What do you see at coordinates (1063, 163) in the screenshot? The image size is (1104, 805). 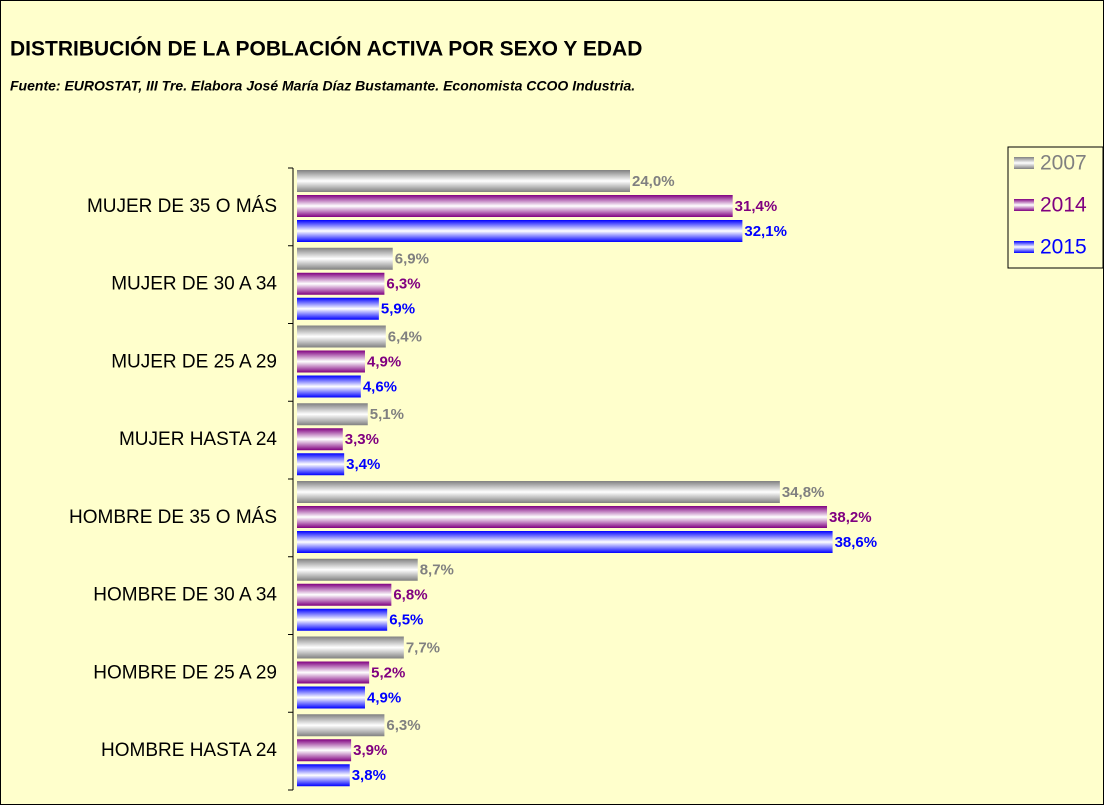 I see `legend-label: 2007` at bounding box center [1063, 163].